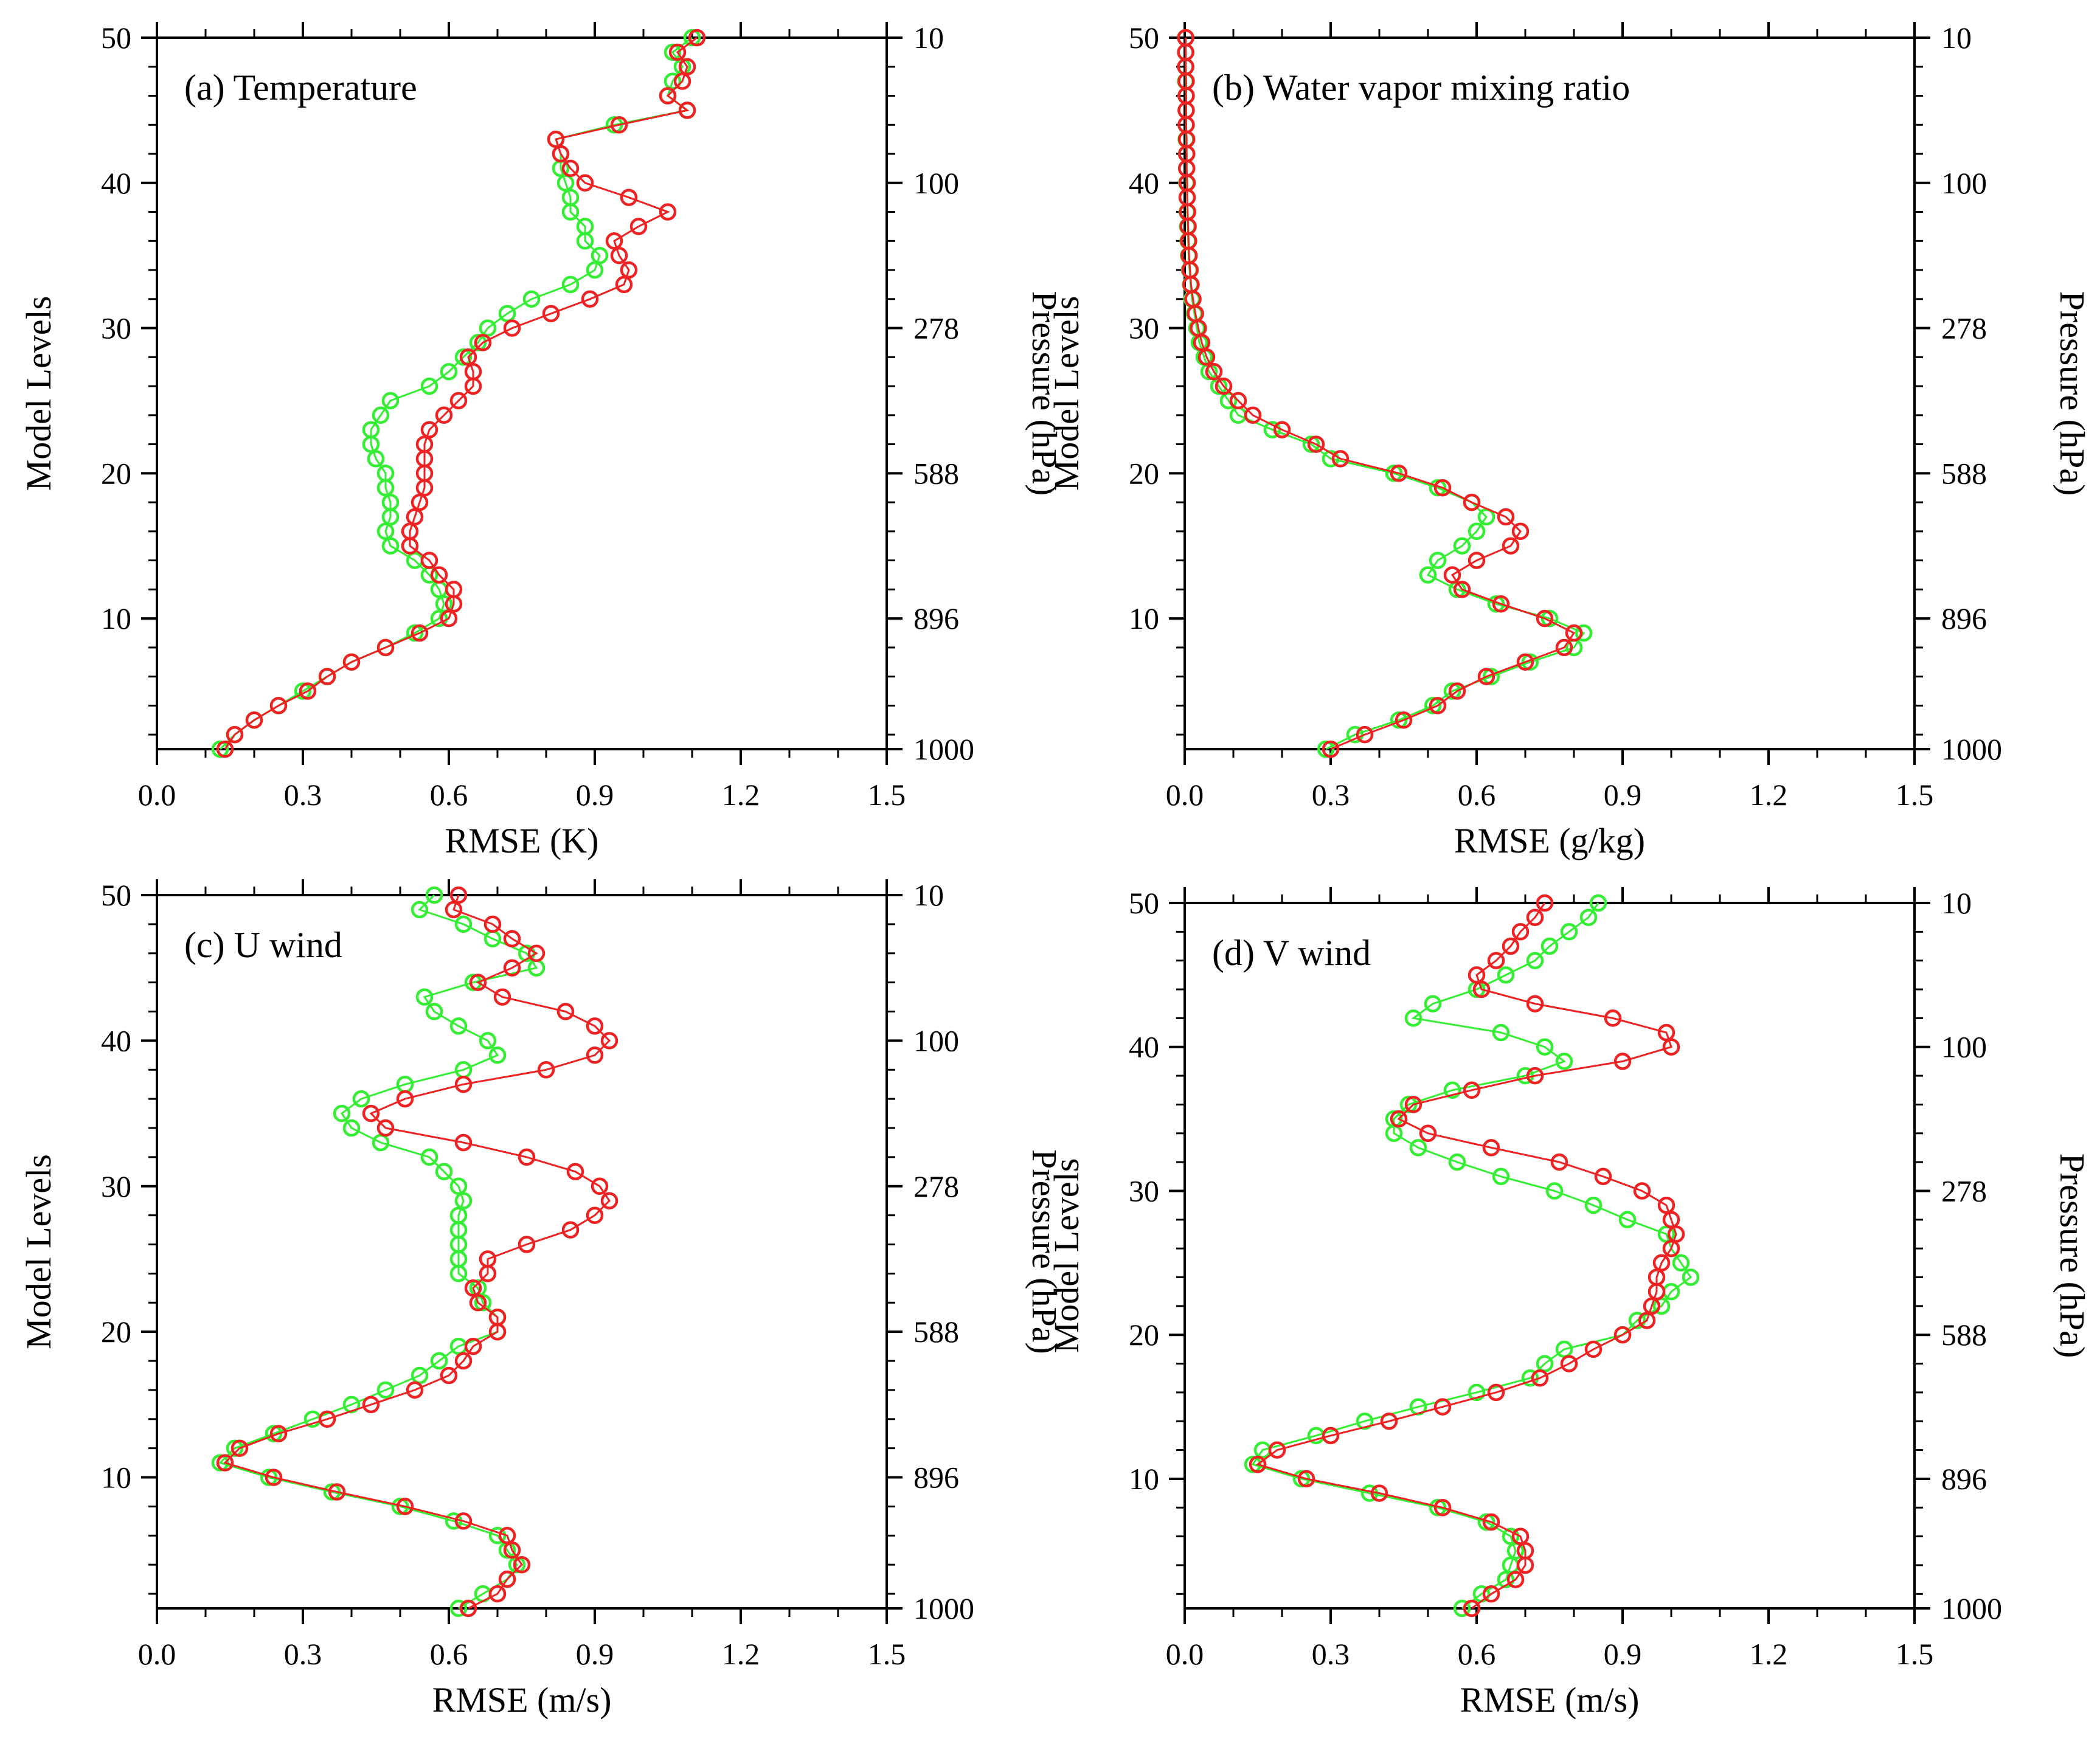  What do you see at coordinates (936, 618) in the screenshot?
I see `pressure-tick-label: 896` at bounding box center [936, 618].